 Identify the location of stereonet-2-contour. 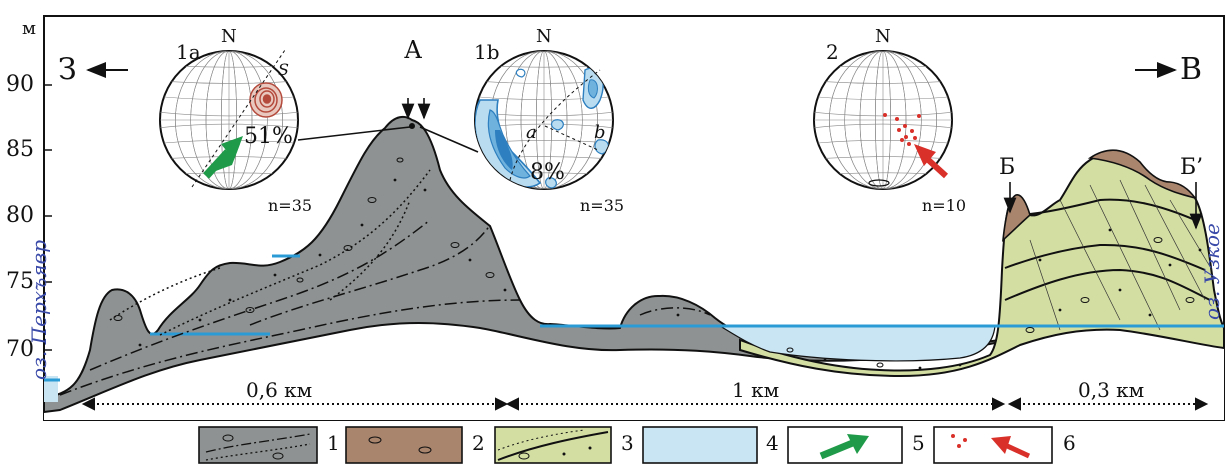
(879, 183).